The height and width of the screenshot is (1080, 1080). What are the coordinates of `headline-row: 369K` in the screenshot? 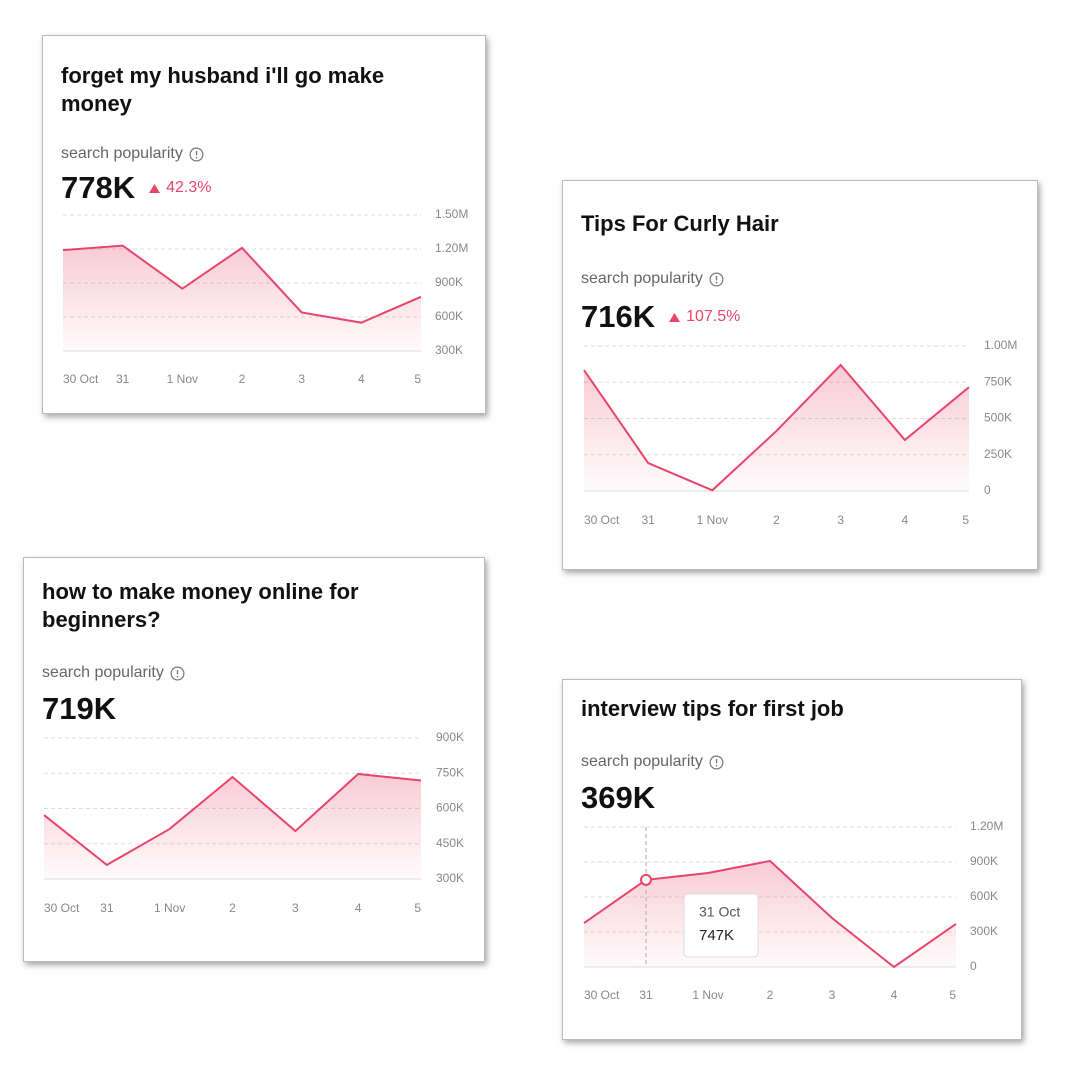 It's located at (618, 798).